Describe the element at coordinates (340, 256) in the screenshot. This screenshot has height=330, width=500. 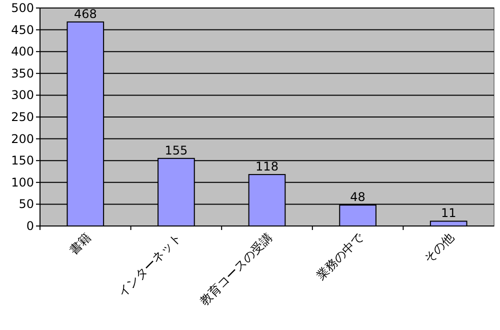
I see `x-tick-label: 業務の中で` at that location.